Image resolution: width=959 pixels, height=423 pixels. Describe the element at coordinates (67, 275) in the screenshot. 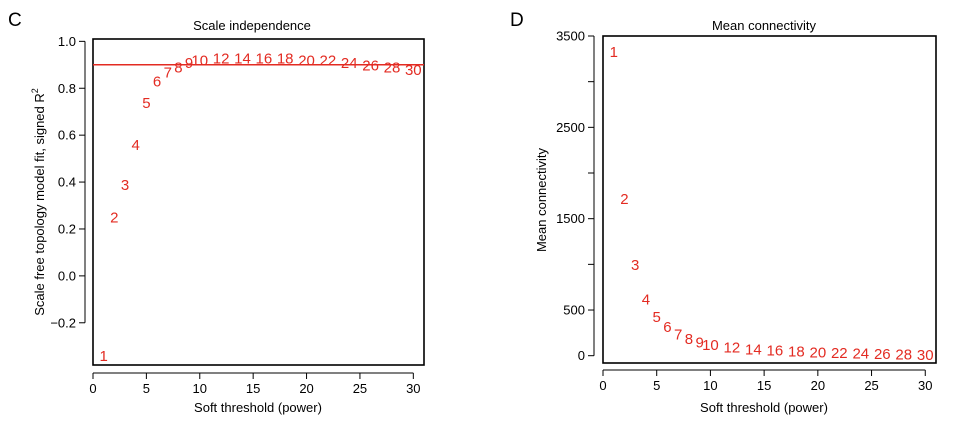

I see `y-tick-label: 0.0` at that location.